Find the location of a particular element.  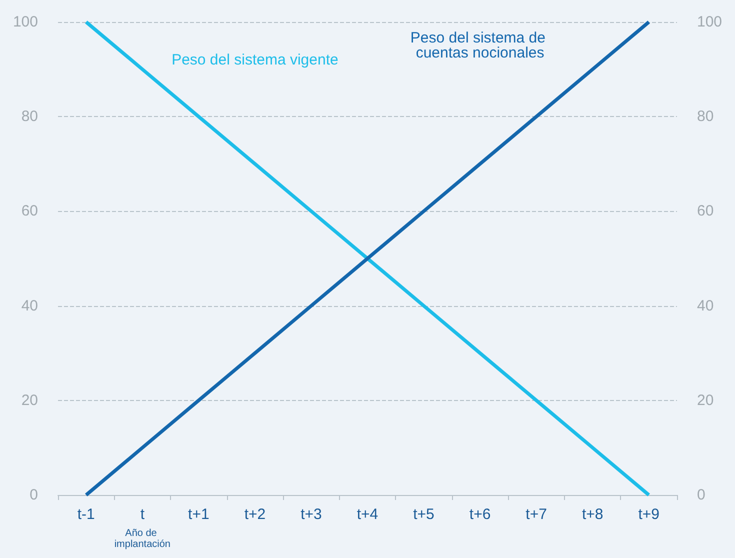

series-label: Peso del sistema vigente is located at coordinates (255, 59).